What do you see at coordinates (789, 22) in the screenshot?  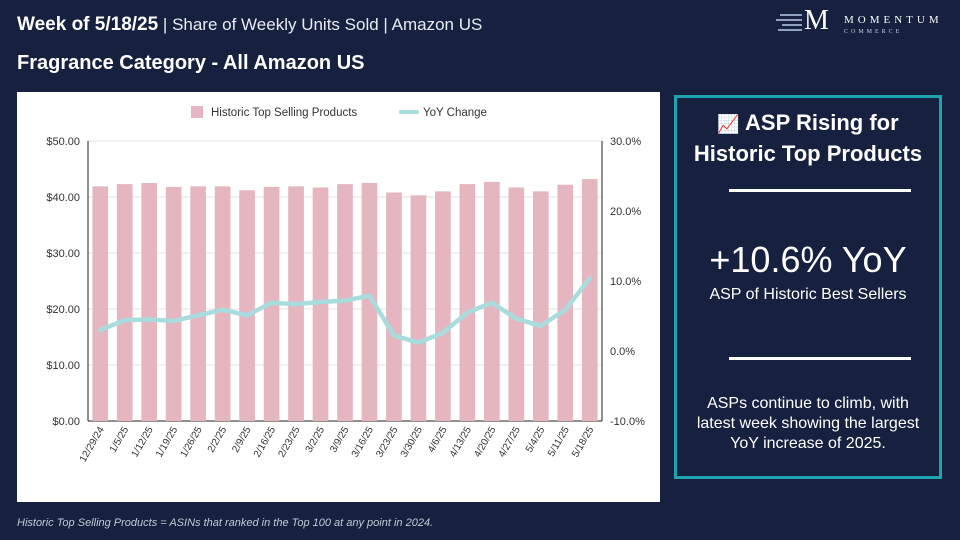 I see `logo-mark-icon` at bounding box center [789, 22].